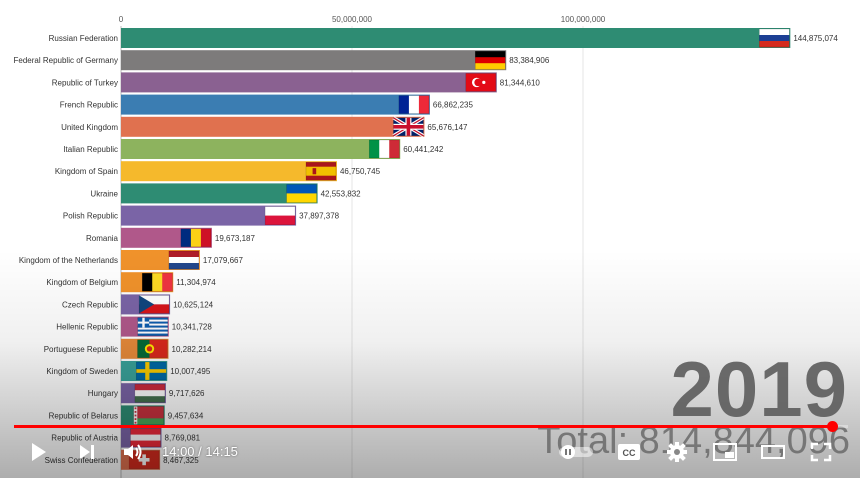 The height and width of the screenshot is (478, 860). What do you see at coordinates (103, 393) in the screenshot?
I see `category-label: Hungary` at bounding box center [103, 393].